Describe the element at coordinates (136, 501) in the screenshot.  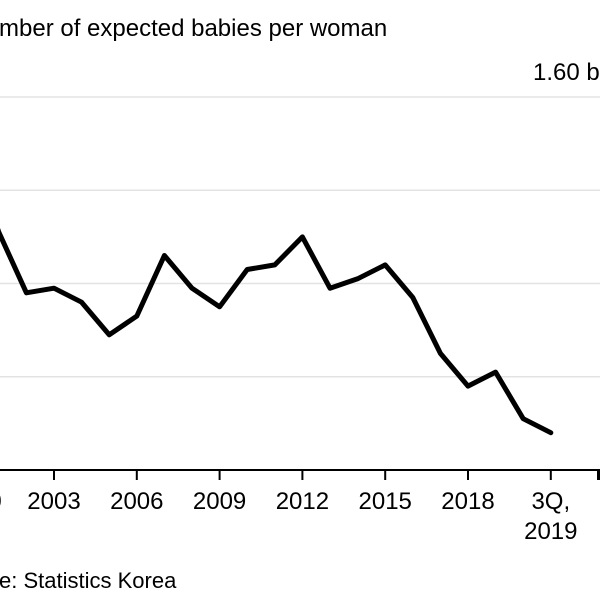
I see `x-axis-tick-label: 2006` at that location.